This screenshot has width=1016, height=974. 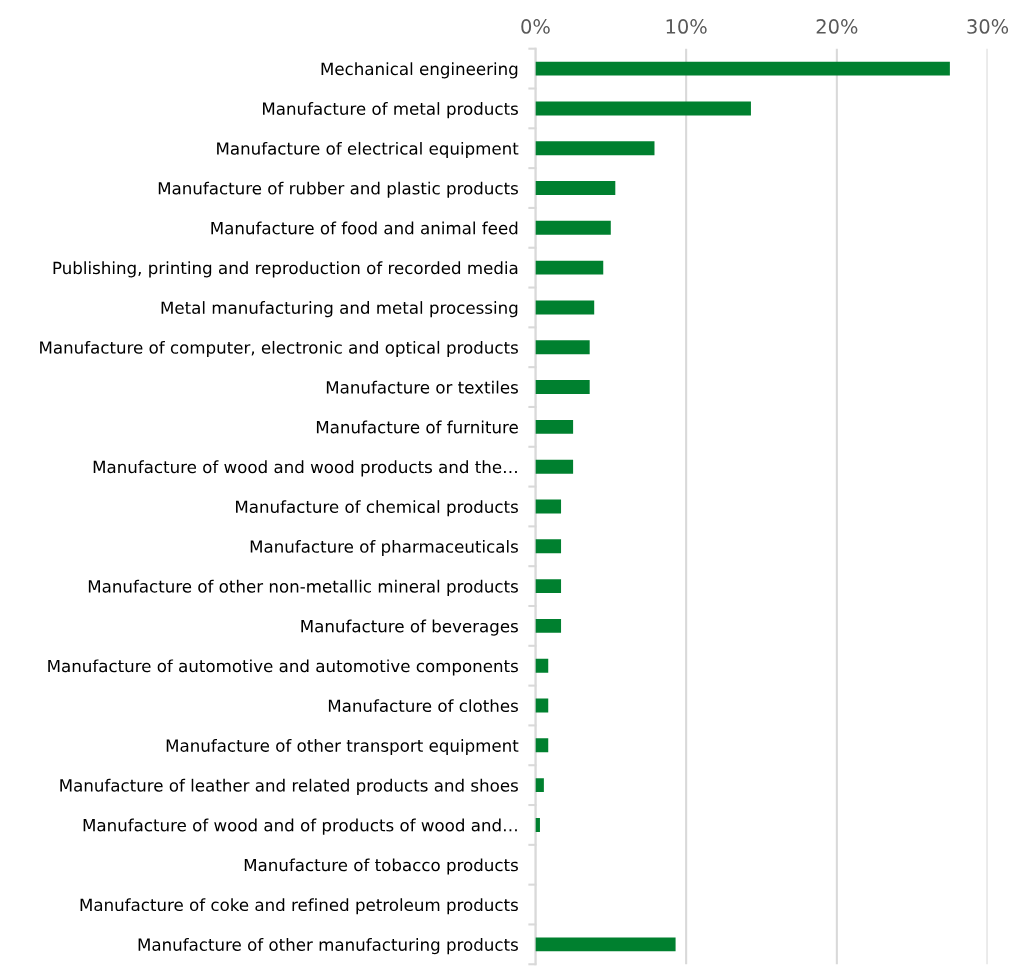 I want to click on y-tick-label: Manufacture of metal products, so click(x=390, y=110).